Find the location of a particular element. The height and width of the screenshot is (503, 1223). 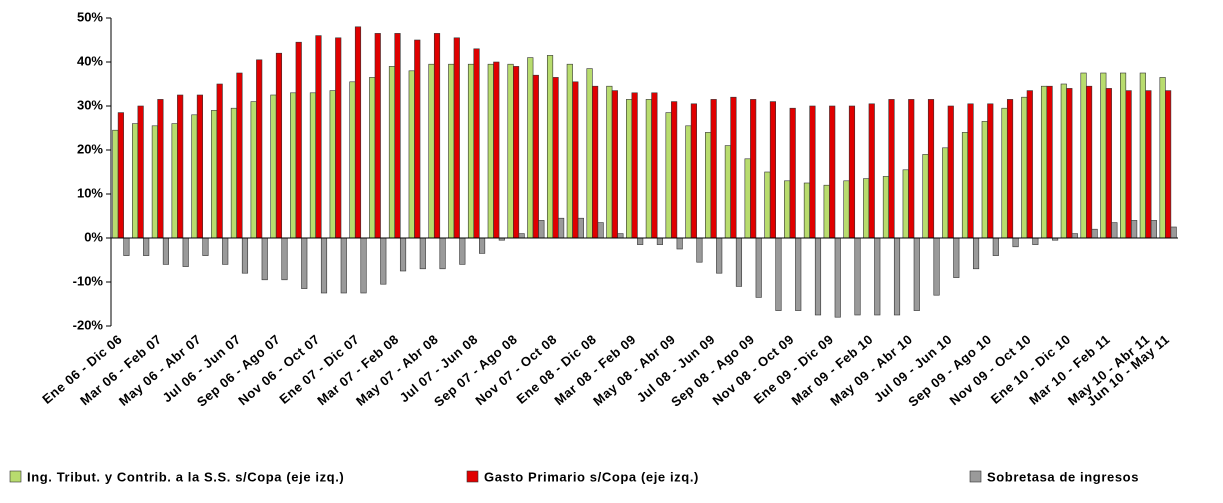

legend-label: Gasto Primario s/Copa (eje izq.) is located at coordinates (591, 476).